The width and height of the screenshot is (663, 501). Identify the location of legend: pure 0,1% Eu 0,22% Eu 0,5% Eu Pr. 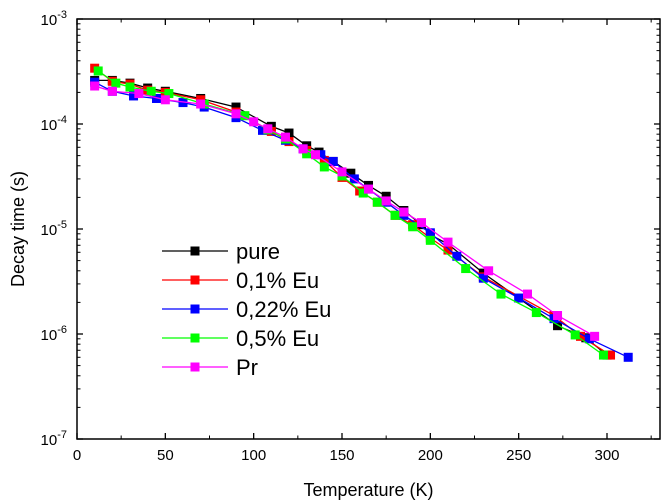
(246, 309).